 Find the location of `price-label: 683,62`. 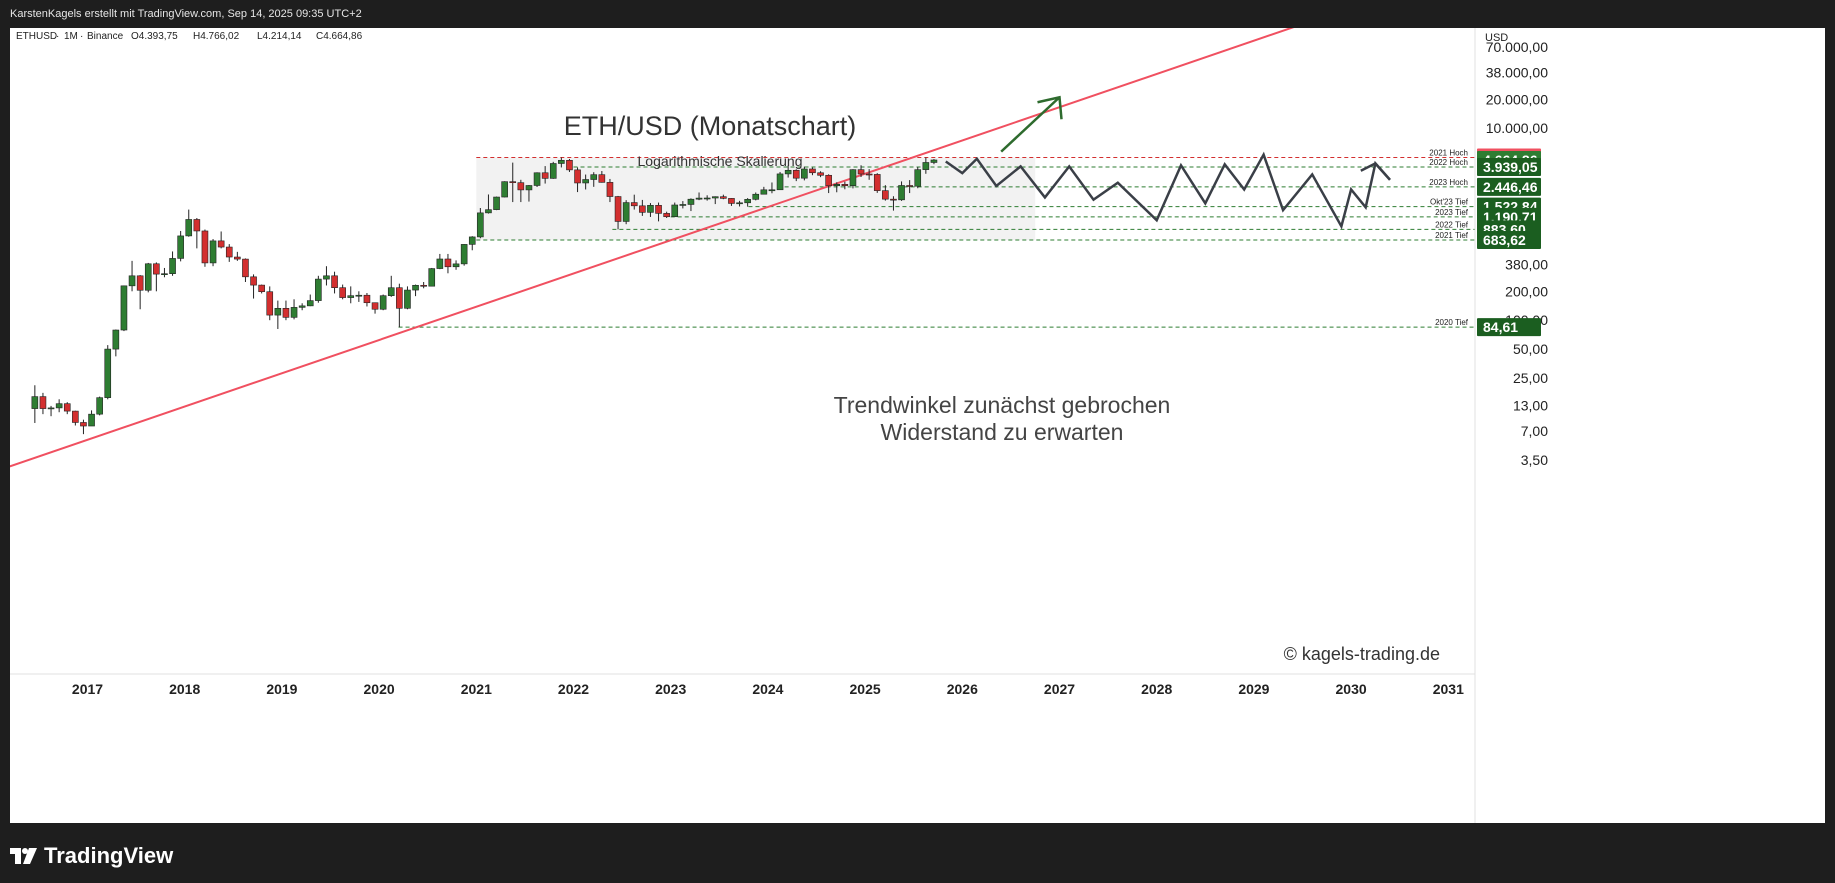

price-label: 683,62 is located at coordinates (1509, 240).